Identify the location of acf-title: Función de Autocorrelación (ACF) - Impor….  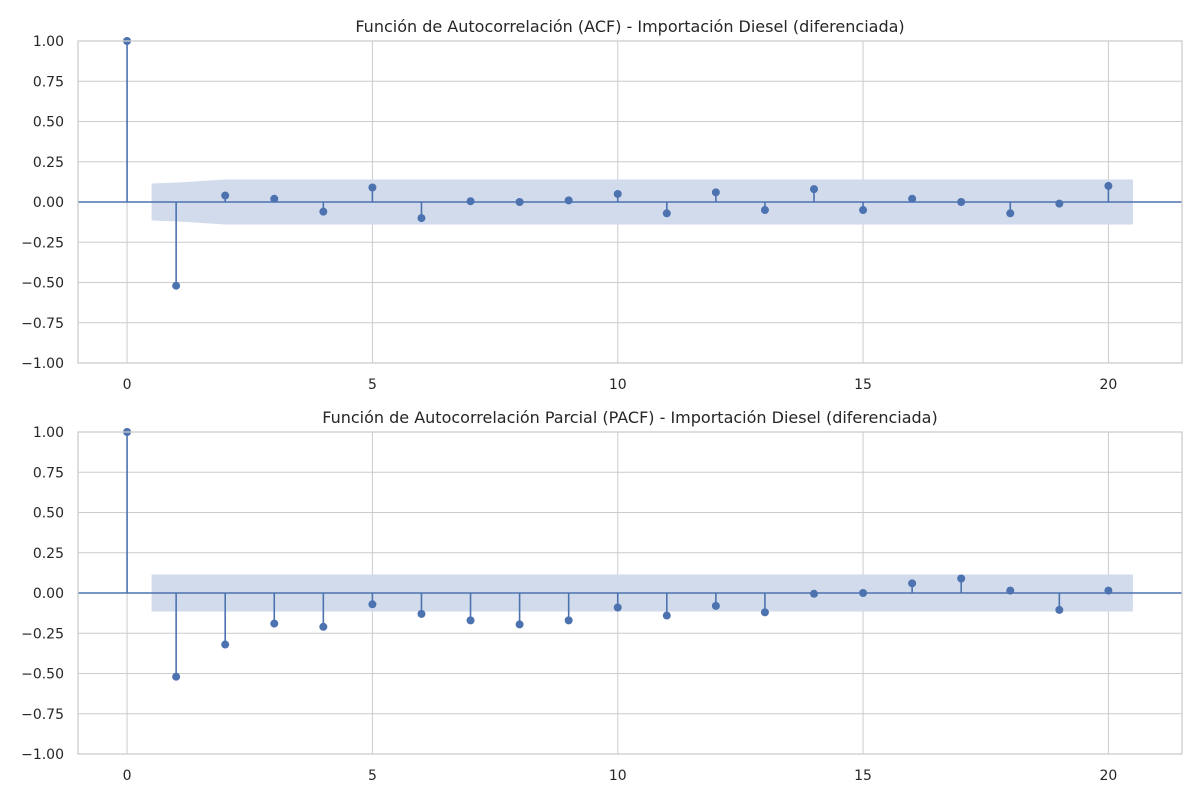
(629, 26).